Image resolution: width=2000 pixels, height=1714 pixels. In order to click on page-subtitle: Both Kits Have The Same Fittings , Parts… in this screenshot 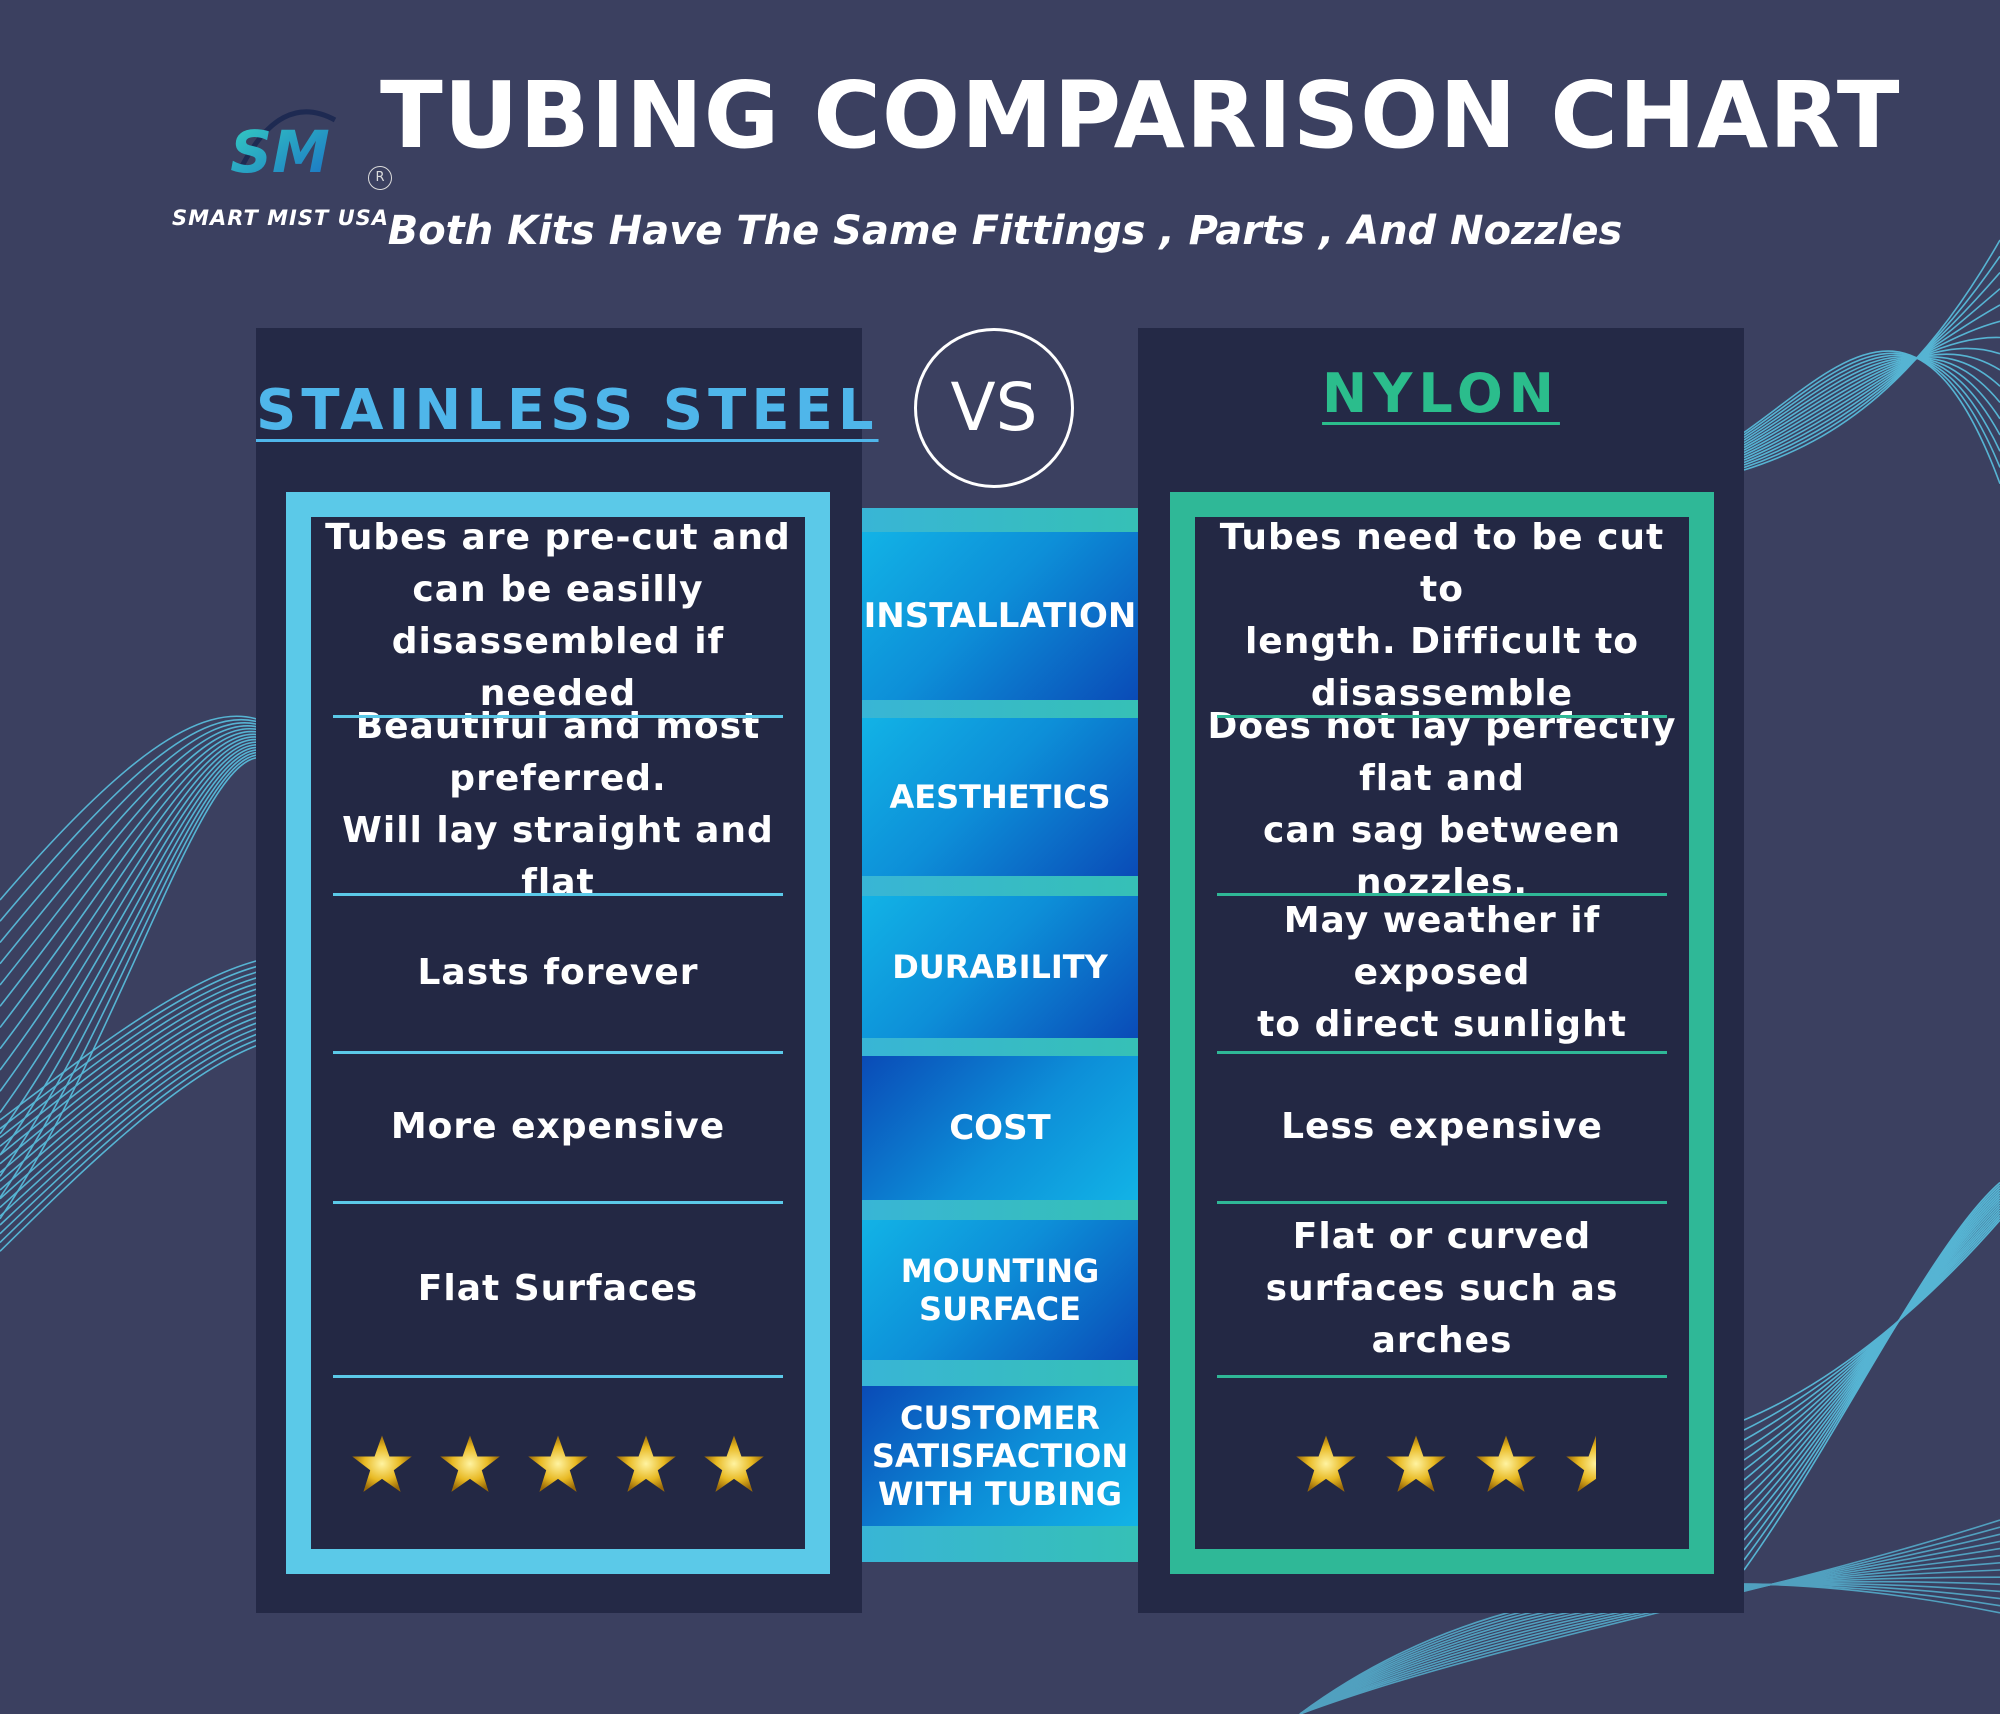, I will do `click(1005, 231)`.